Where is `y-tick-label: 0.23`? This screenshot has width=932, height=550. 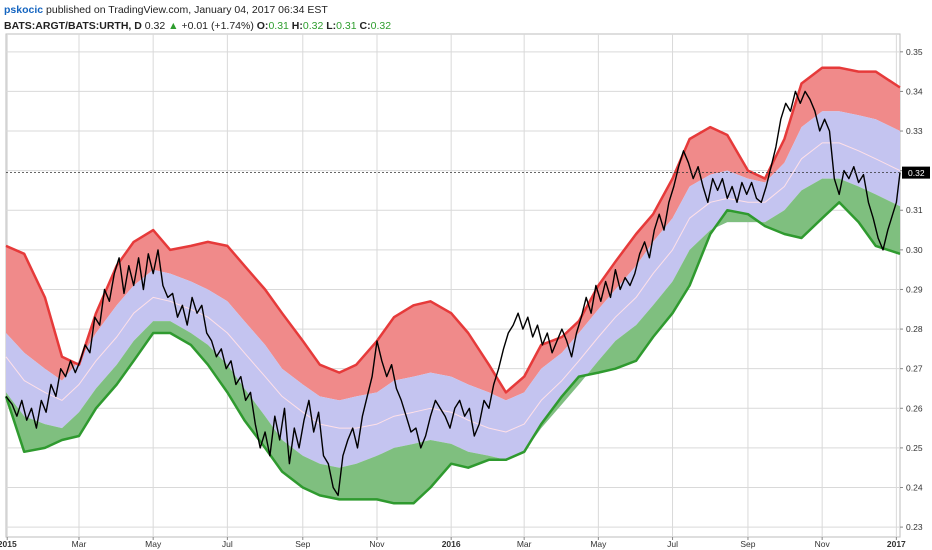
y-tick-label: 0.23 is located at coordinates (914, 527).